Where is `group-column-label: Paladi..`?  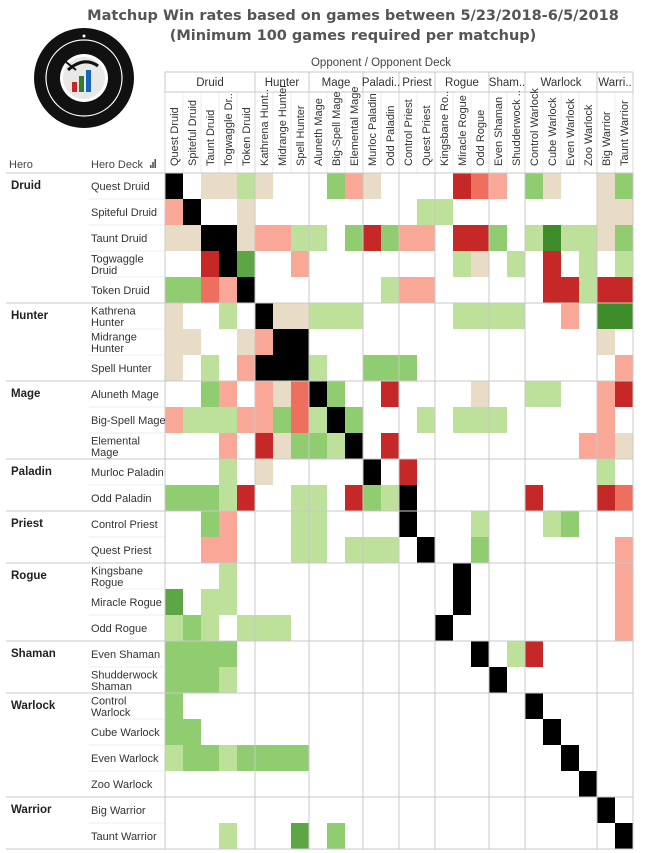 group-column-label: Paladi.. is located at coordinates (381, 83).